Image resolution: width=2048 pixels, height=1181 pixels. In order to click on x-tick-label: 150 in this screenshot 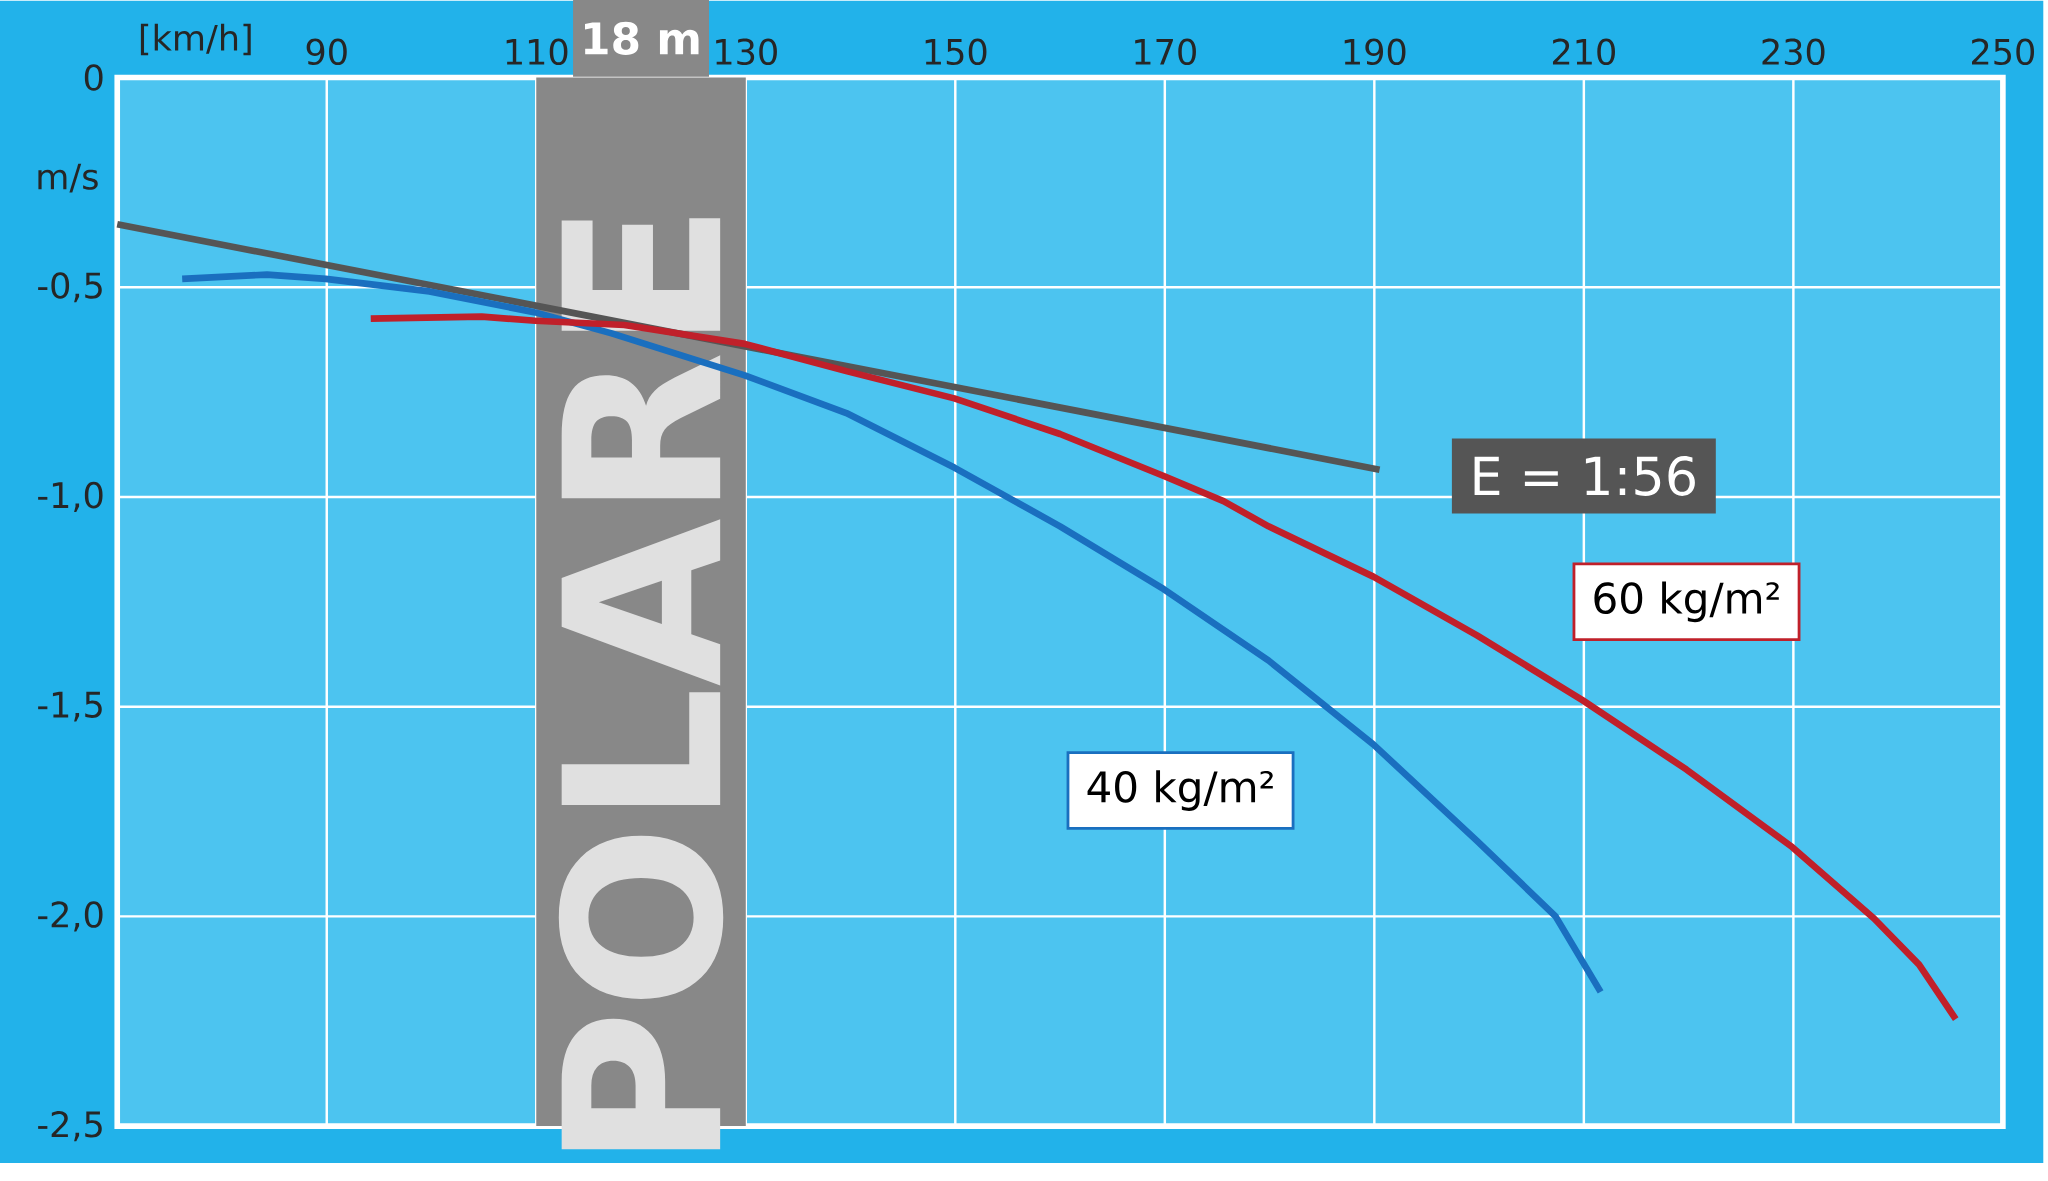, I will do `click(956, 52)`.